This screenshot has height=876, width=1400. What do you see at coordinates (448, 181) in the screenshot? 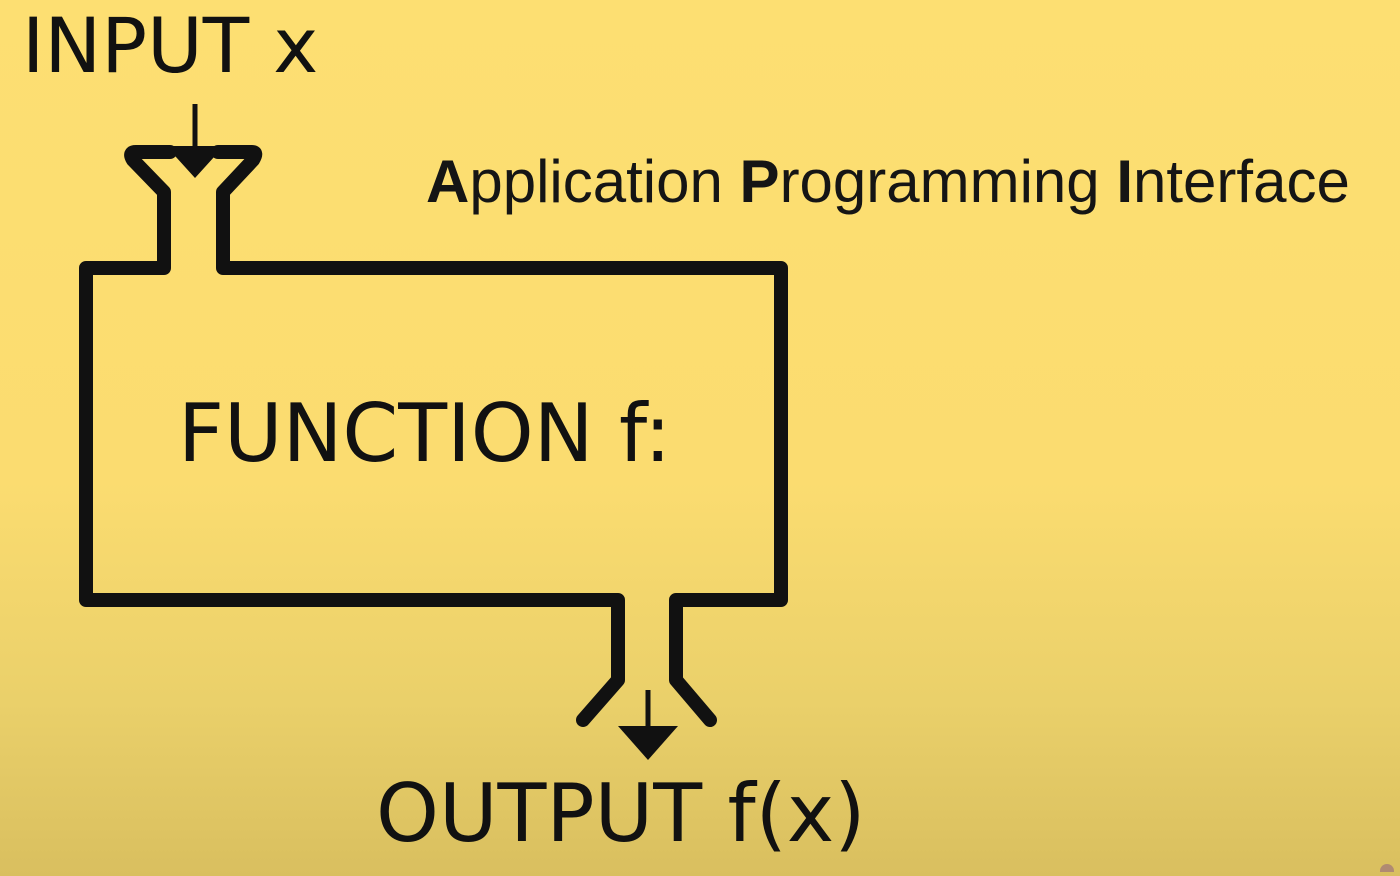
I see `api-initial-a: A` at bounding box center [448, 181].